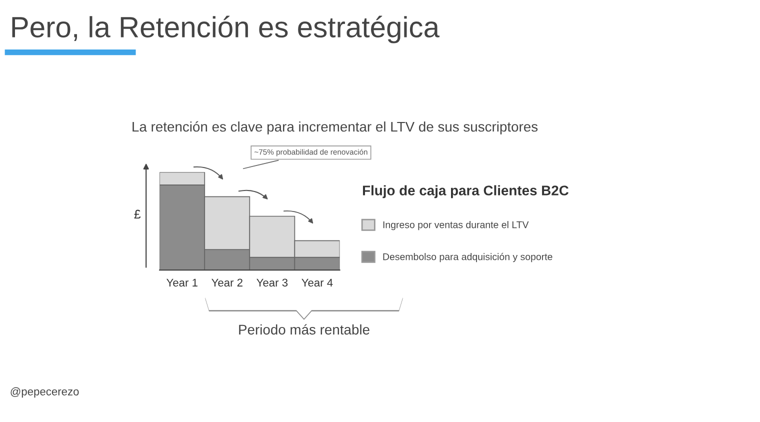 The image size is (760, 422). Describe the element at coordinates (335, 127) in the screenshot. I see `chart-subtitle: La retención es clave para incrementar el LTV de sus suscriptores` at that location.